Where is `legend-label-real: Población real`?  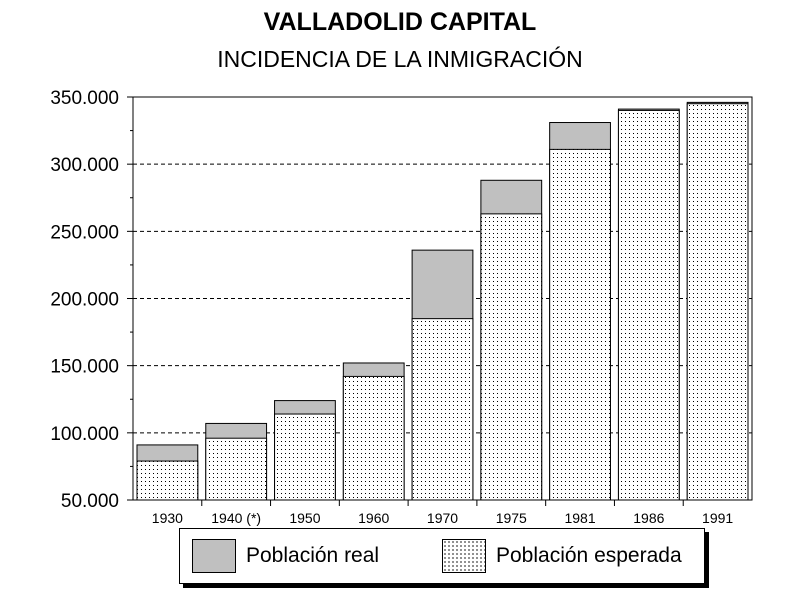
legend-label-real: Población real is located at coordinates (313, 555).